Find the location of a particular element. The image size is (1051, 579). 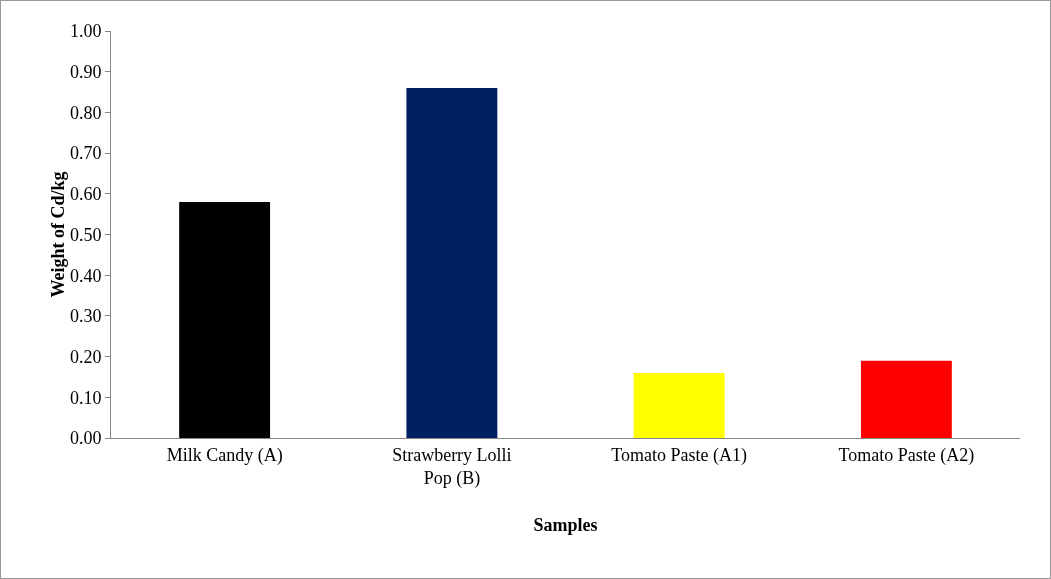

y-tick-label: 0.30 is located at coordinates (85, 316).